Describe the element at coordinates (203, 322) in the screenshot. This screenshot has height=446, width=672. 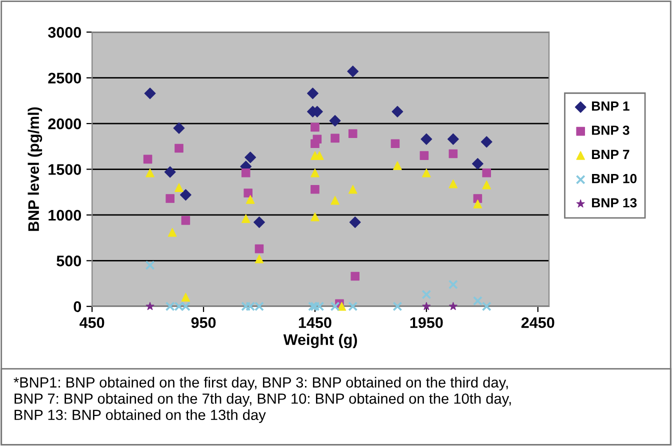
I see `x-tick-label: 950` at that location.